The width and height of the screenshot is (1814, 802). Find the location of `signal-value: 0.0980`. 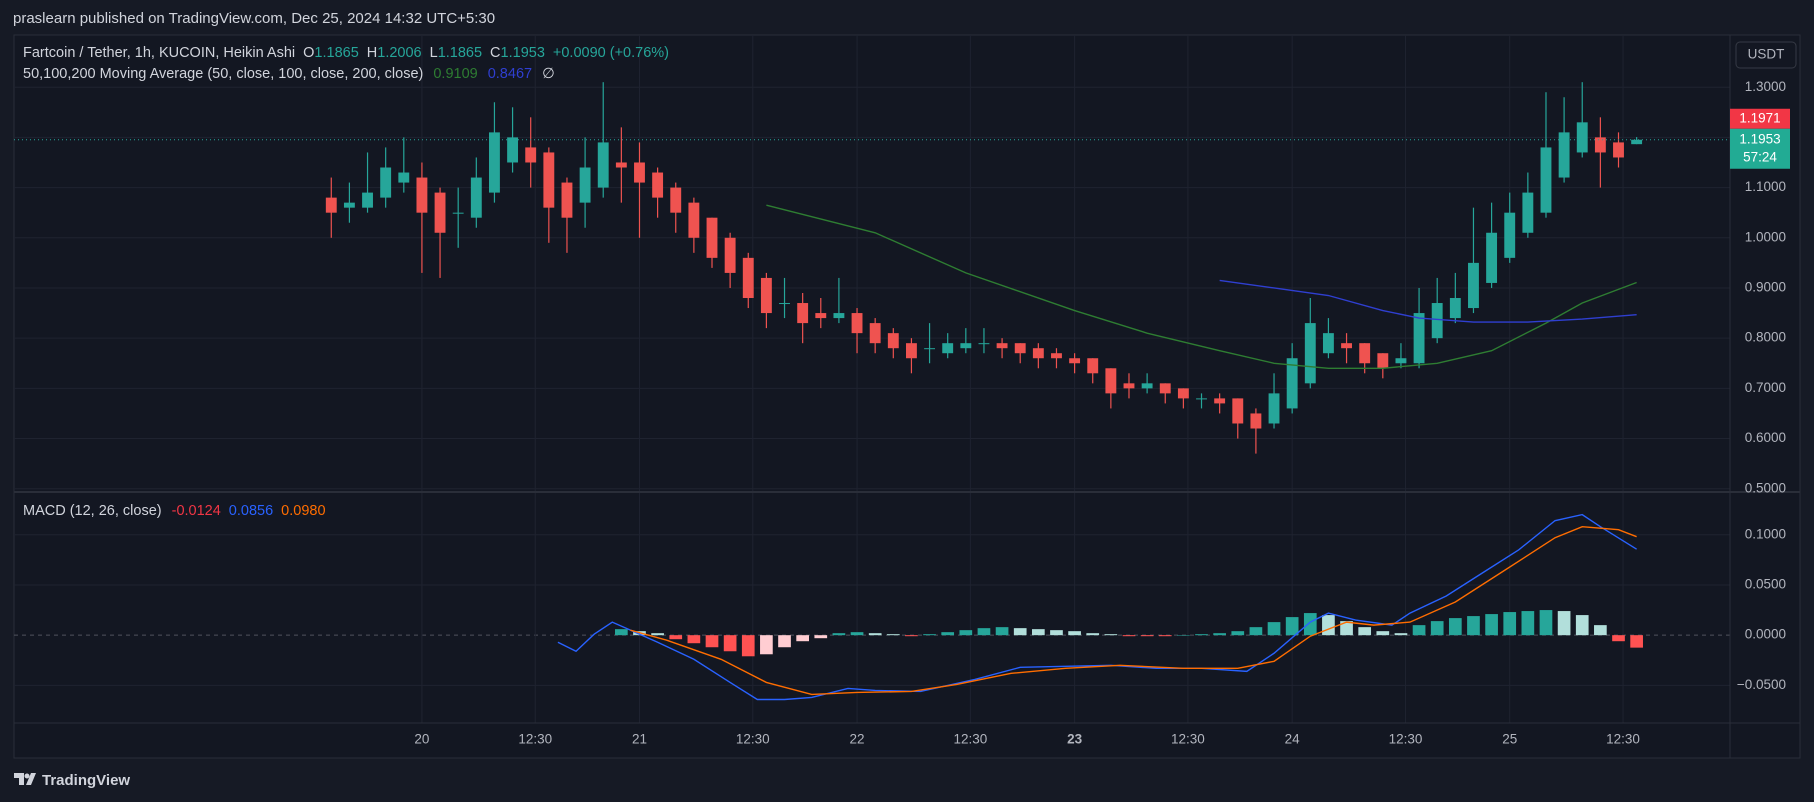

signal-value: 0.0980 is located at coordinates (303, 511).